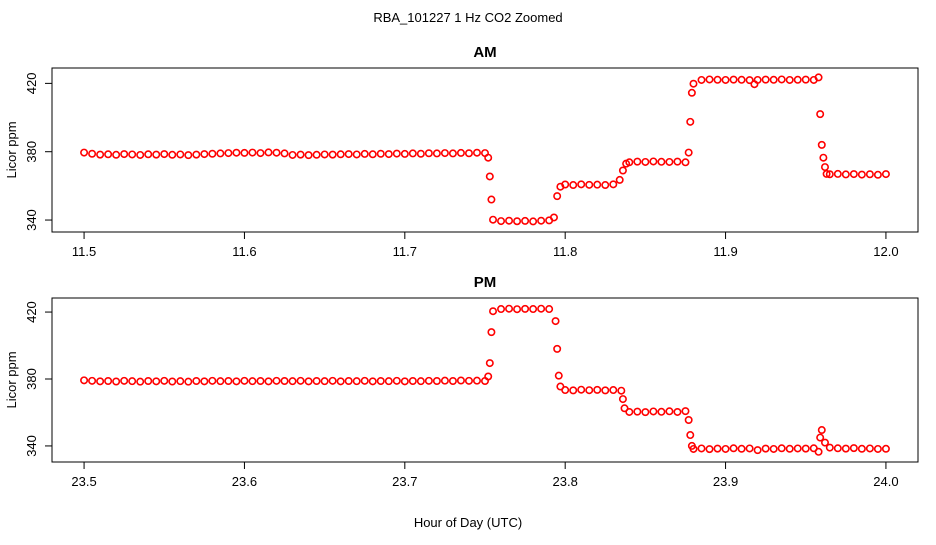 The image size is (936, 545). What do you see at coordinates (485, 282) in the screenshot?
I see `panel-title: PM` at bounding box center [485, 282].